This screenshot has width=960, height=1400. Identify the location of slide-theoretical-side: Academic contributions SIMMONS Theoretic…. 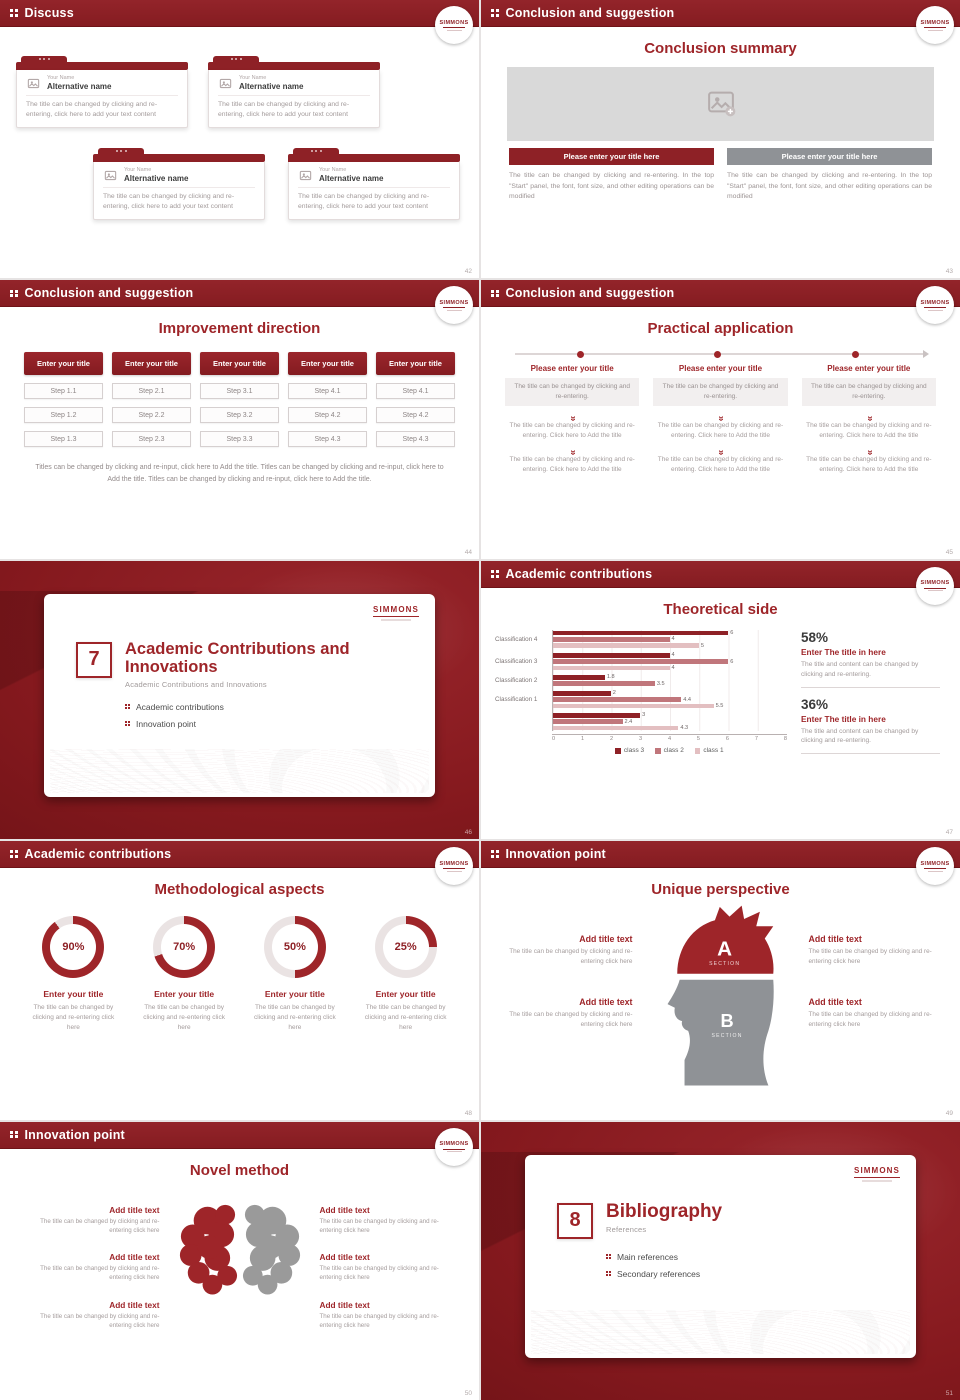
(720, 700).